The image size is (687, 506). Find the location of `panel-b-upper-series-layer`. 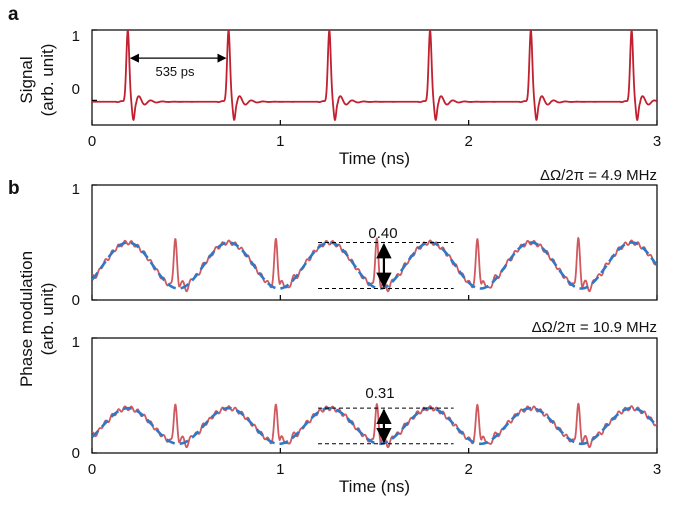

panel-b-upper-series-layer is located at coordinates (374, 265).